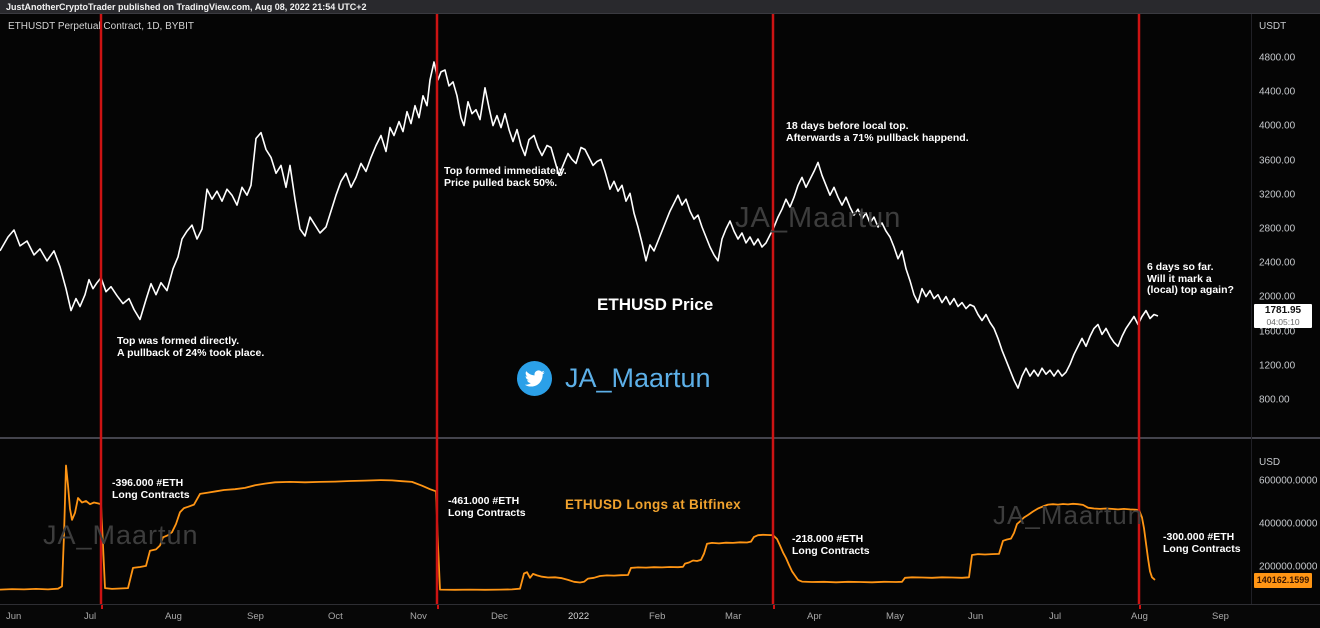 Image resolution: width=1320 pixels, height=628 pixels. Describe the element at coordinates (1251, 309) in the screenshot. I see `axis-border` at that location.